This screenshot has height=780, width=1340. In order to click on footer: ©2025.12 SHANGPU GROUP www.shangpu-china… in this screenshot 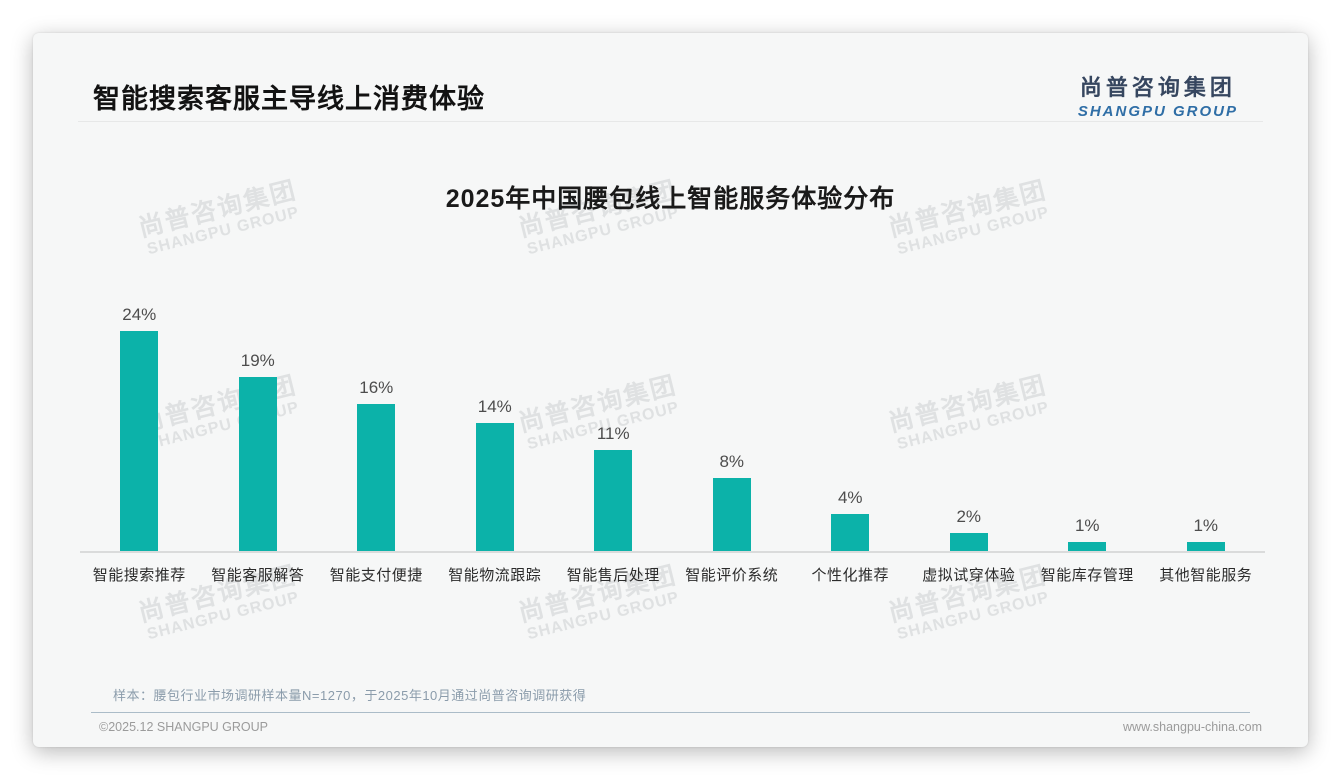, I will do `click(680, 727)`.